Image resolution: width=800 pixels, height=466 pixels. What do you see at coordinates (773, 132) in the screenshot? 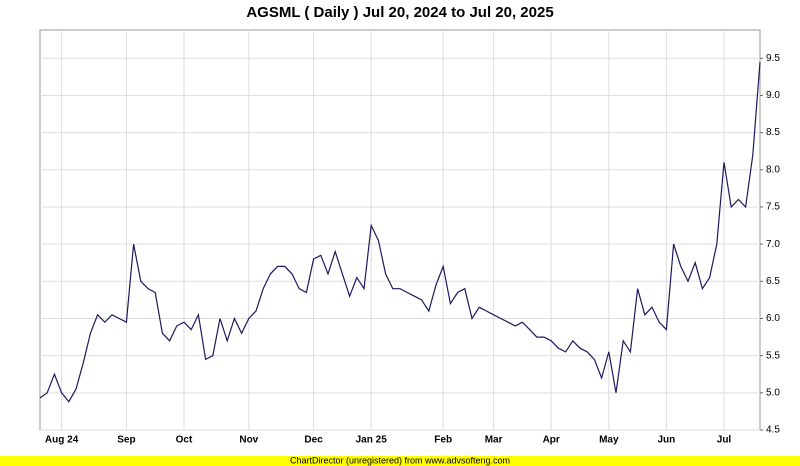
I see `y-tick-label: 8.5` at bounding box center [773, 132].